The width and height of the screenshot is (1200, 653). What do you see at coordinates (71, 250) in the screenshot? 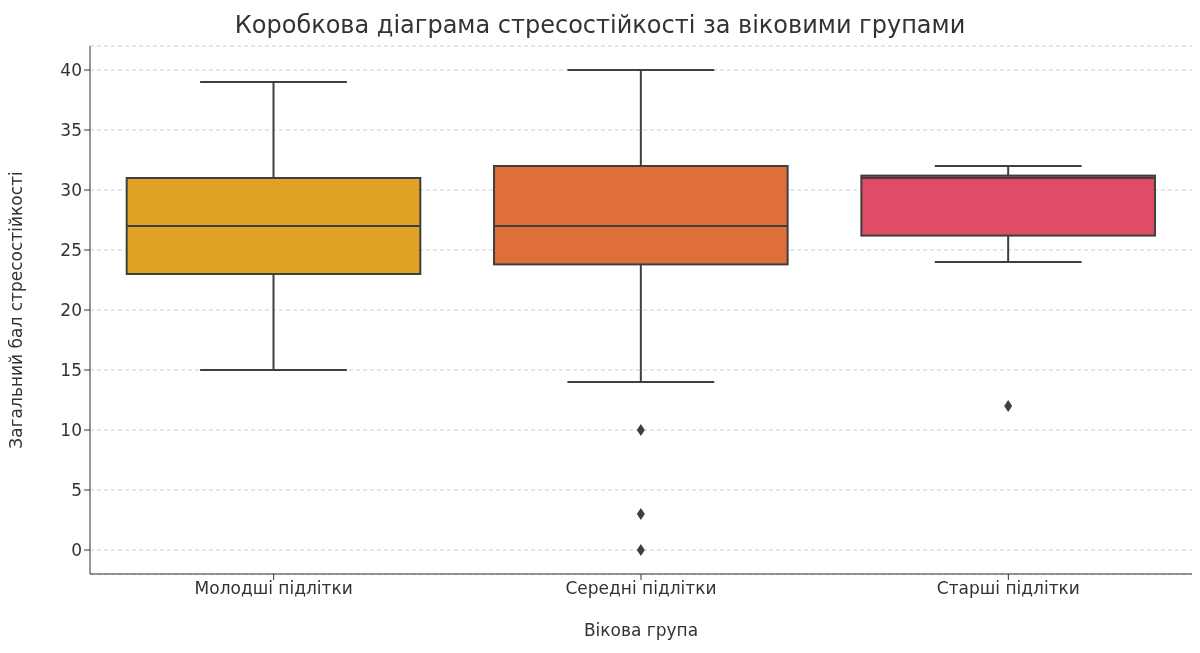
I see `y-tick-label: 25` at bounding box center [71, 250].